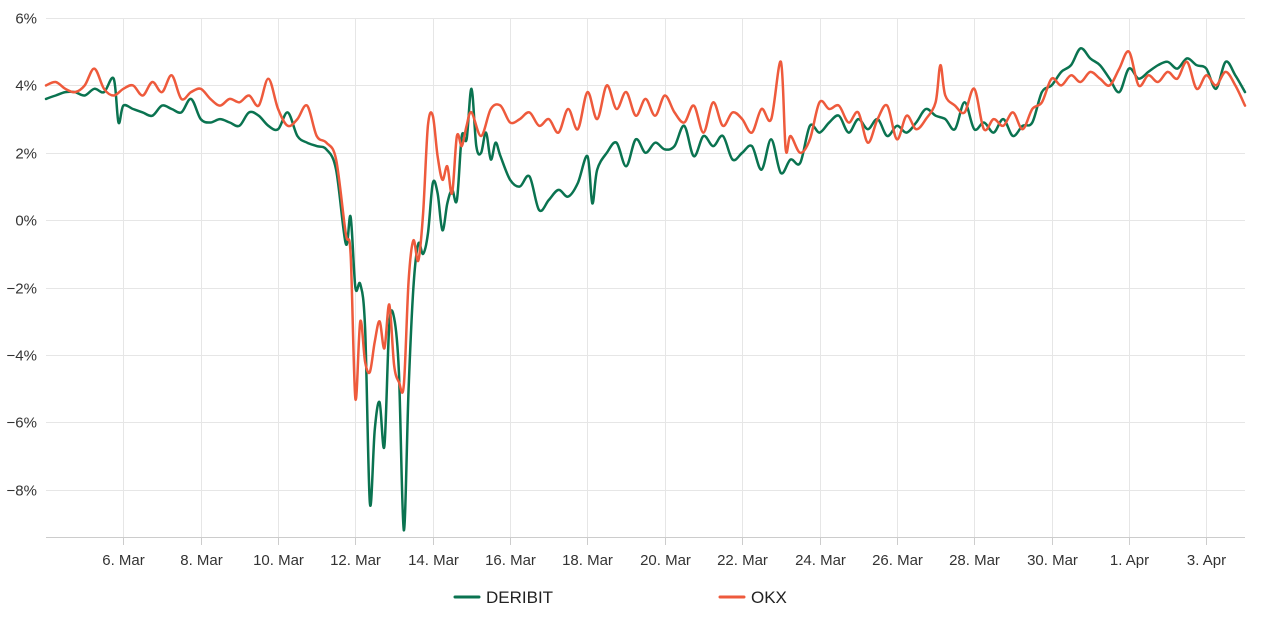 The image size is (1261, 621). I want to click on x-tick-label: 18. Mar, so click(587, 560).